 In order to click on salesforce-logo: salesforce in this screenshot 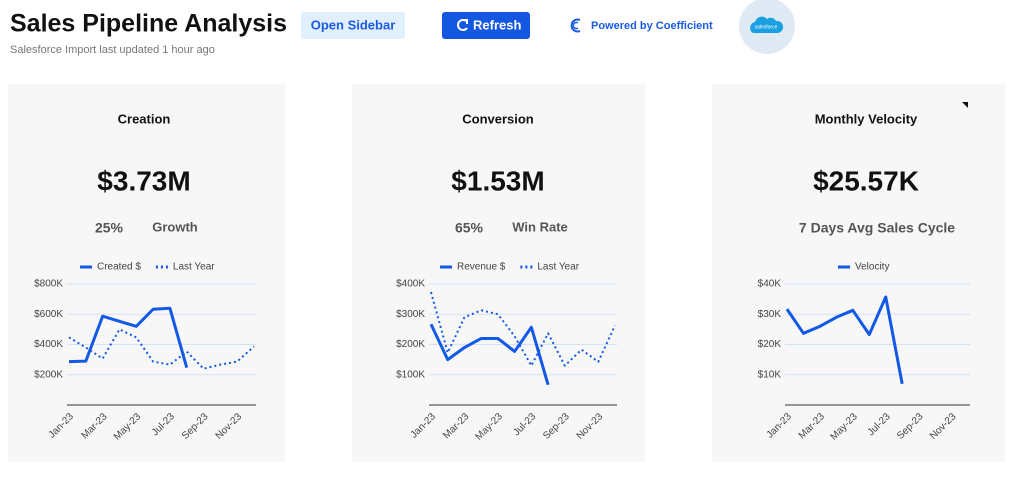, I will do `click(767, 27)`.